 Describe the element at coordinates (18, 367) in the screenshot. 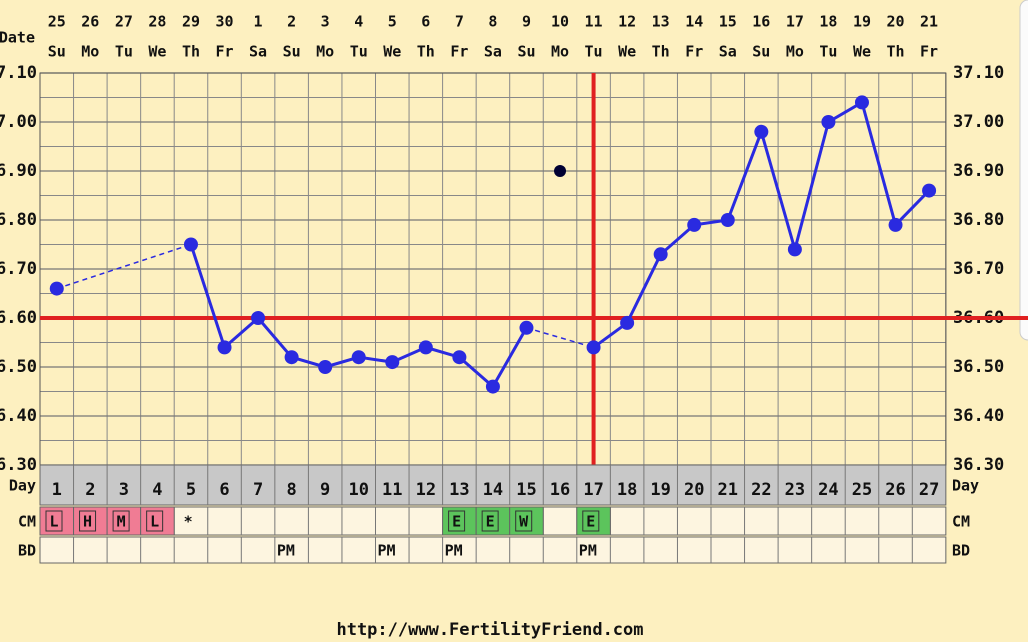

I see `y-tick-label: 36.50` at that location.